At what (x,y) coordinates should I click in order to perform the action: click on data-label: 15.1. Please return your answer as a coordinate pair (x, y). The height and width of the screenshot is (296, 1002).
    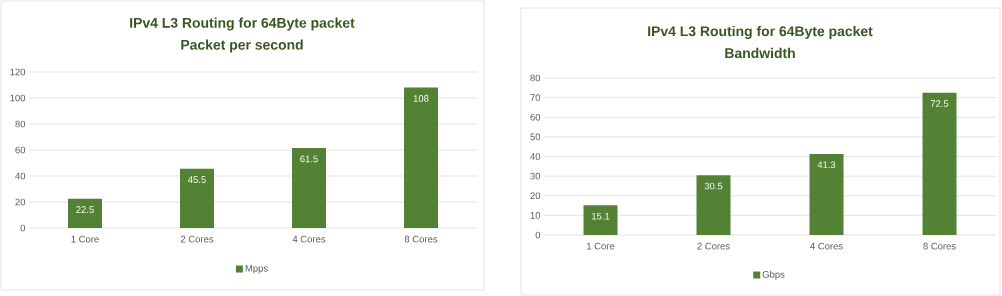
    Looking at the image, I should click on (601, 216).